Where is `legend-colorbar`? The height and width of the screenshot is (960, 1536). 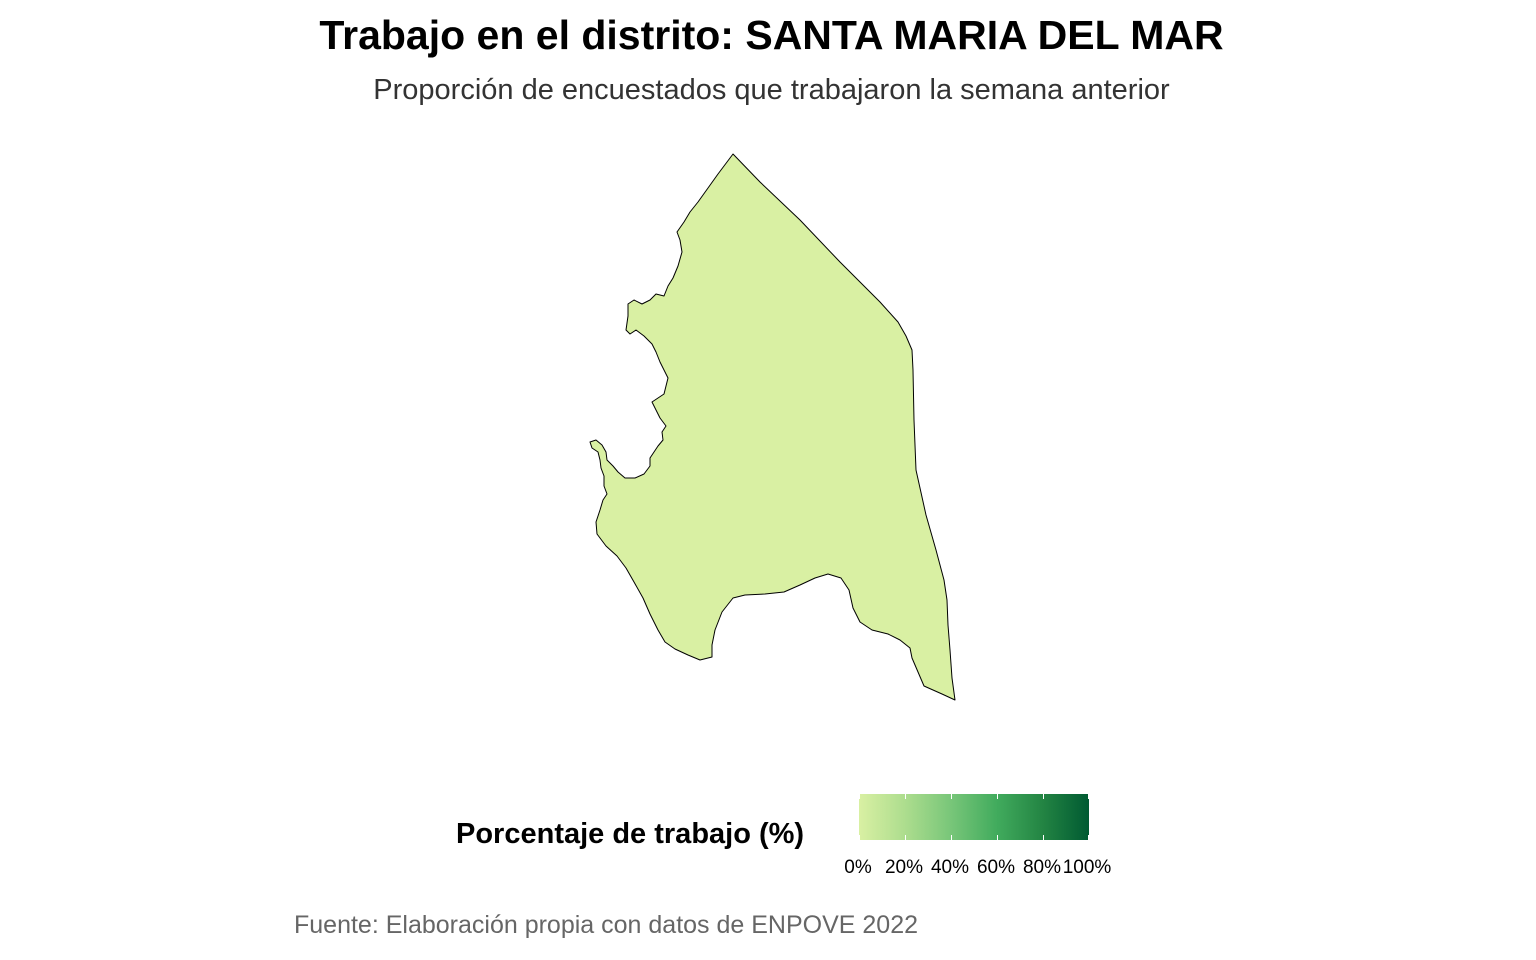 legend-colorbar is located at coordinates (974, 817).